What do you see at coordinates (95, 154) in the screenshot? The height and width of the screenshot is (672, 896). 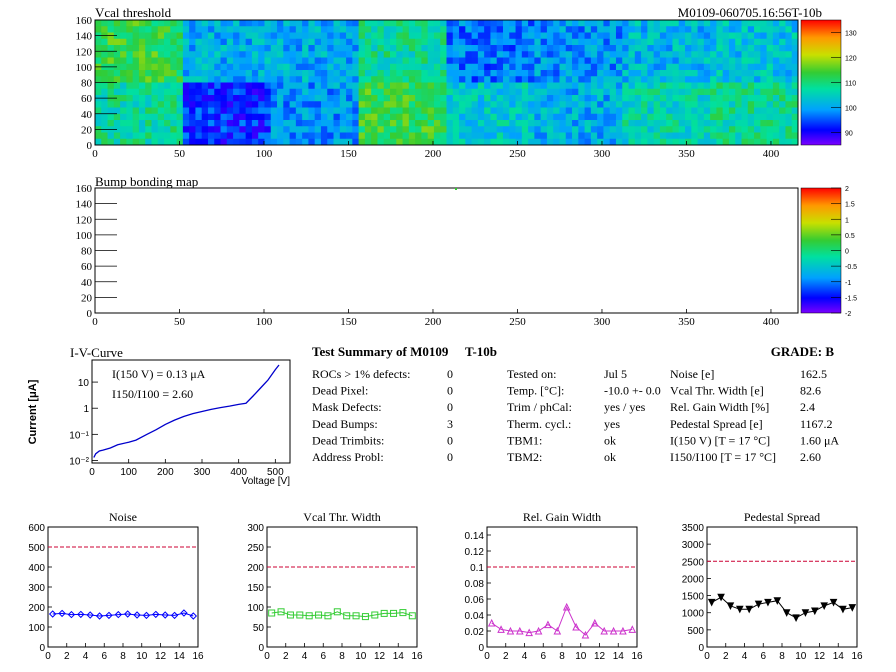 I see `x-tick-label: 0` at bounding box center [95, 154].